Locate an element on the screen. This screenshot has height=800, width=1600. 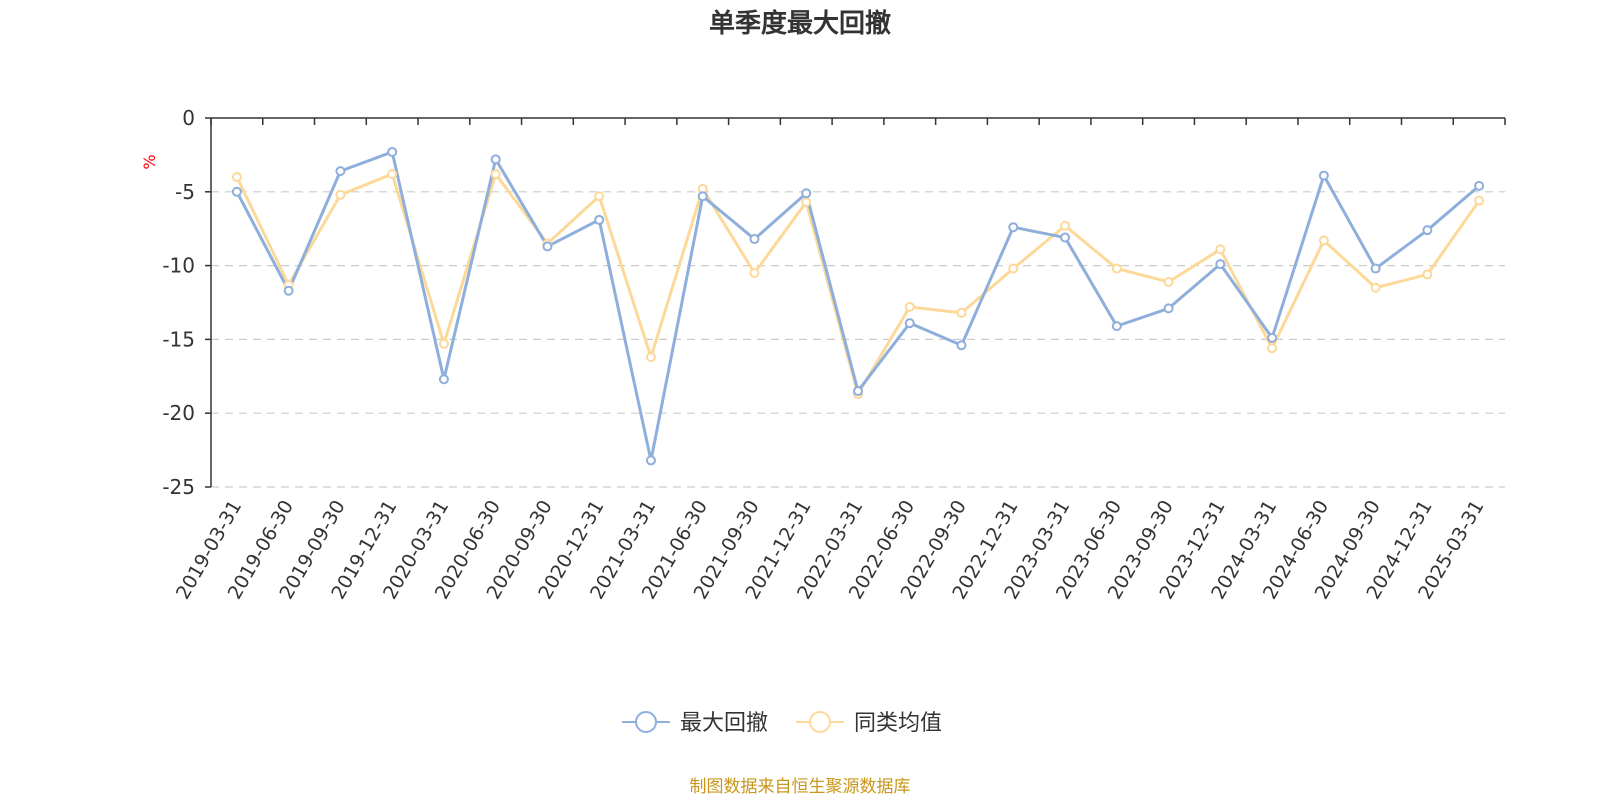
y-tick-label: -20 is located at coordinates (178, 413).